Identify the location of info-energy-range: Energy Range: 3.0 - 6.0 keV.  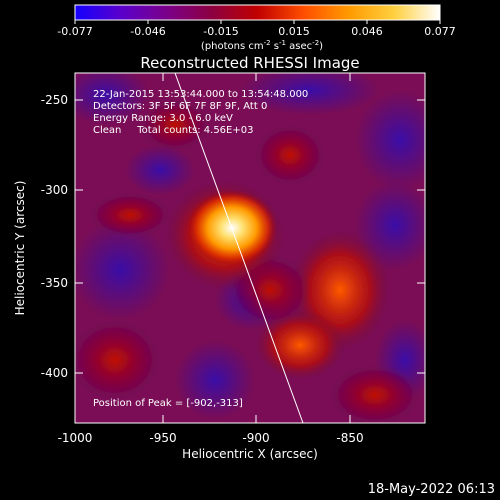
(163, 118).